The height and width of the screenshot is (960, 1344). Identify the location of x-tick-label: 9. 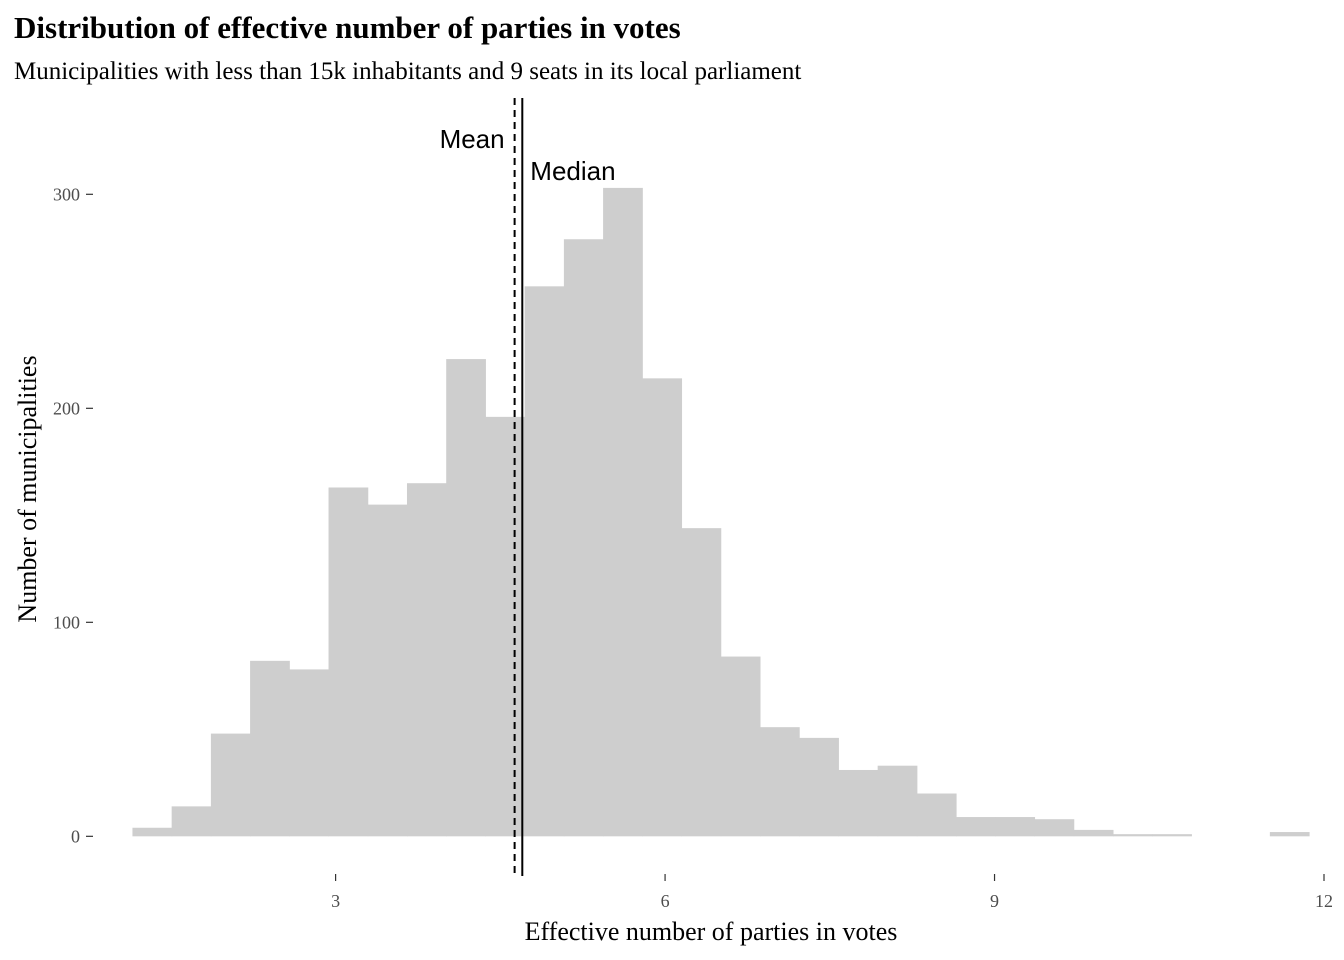
(994, 901).